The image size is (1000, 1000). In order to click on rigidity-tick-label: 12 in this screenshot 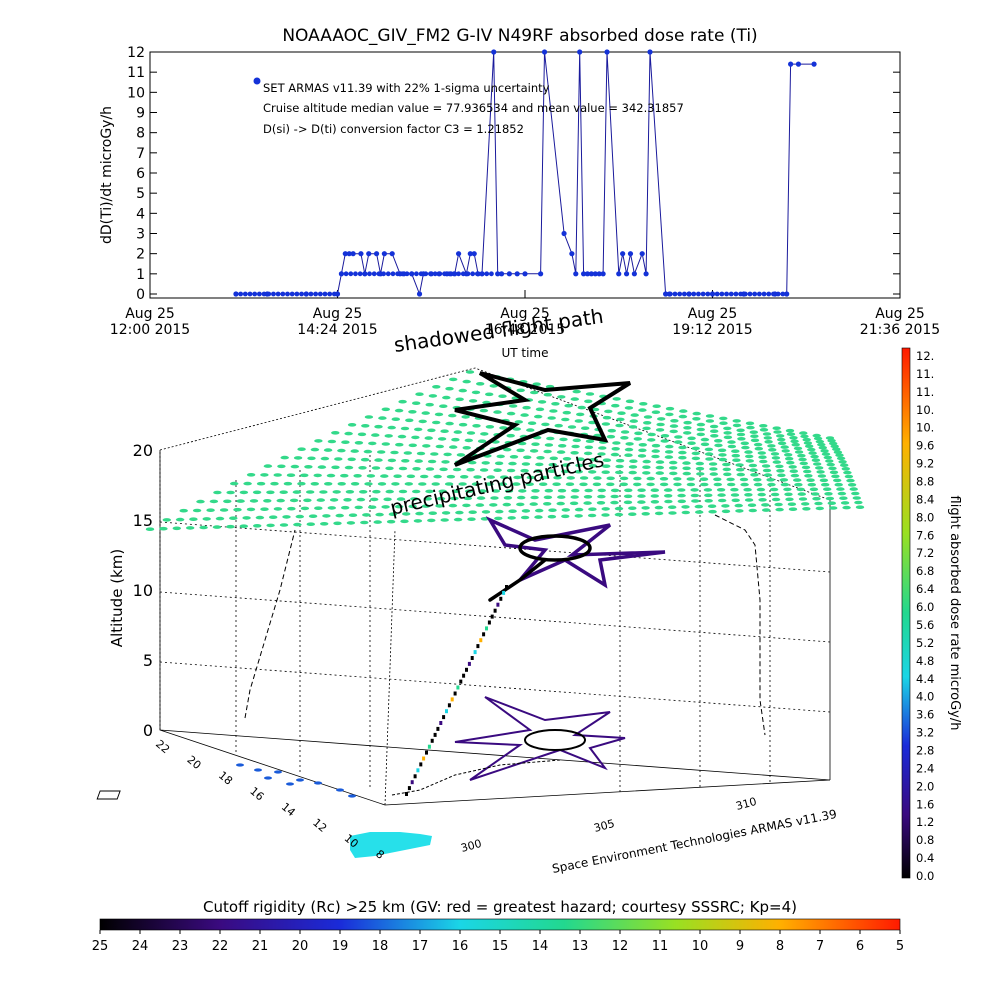, I will do `click(620, 946)`.